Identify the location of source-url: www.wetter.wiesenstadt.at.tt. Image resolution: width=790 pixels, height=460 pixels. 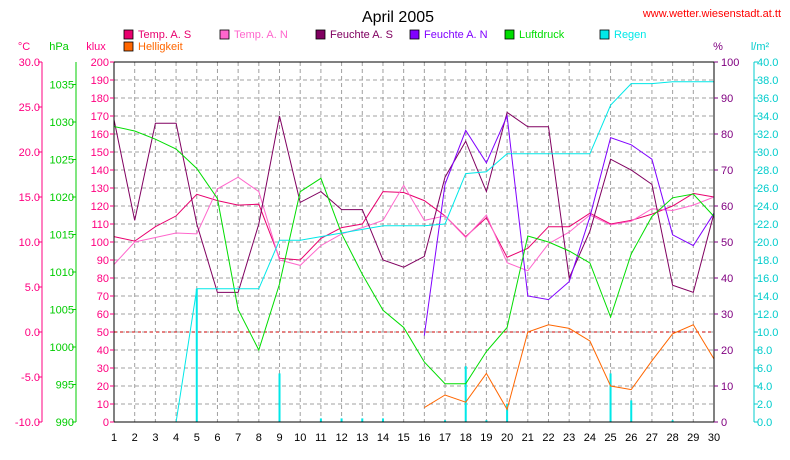
(711, 14).